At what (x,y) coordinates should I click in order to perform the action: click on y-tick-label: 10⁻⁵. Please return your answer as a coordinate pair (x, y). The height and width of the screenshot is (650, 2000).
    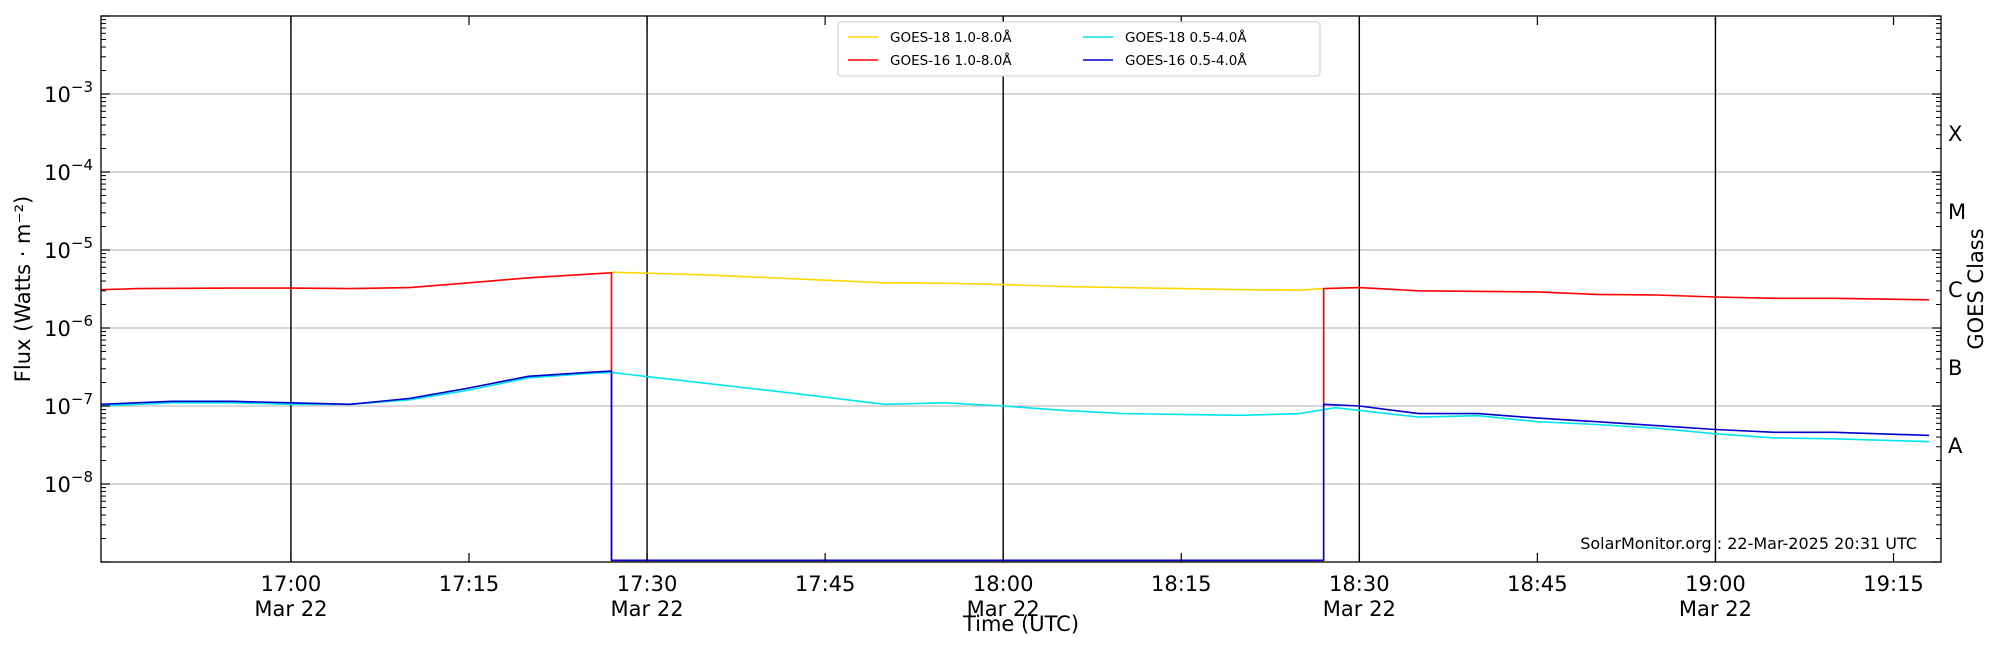
    Looking at the image, I should click on (68, 248).